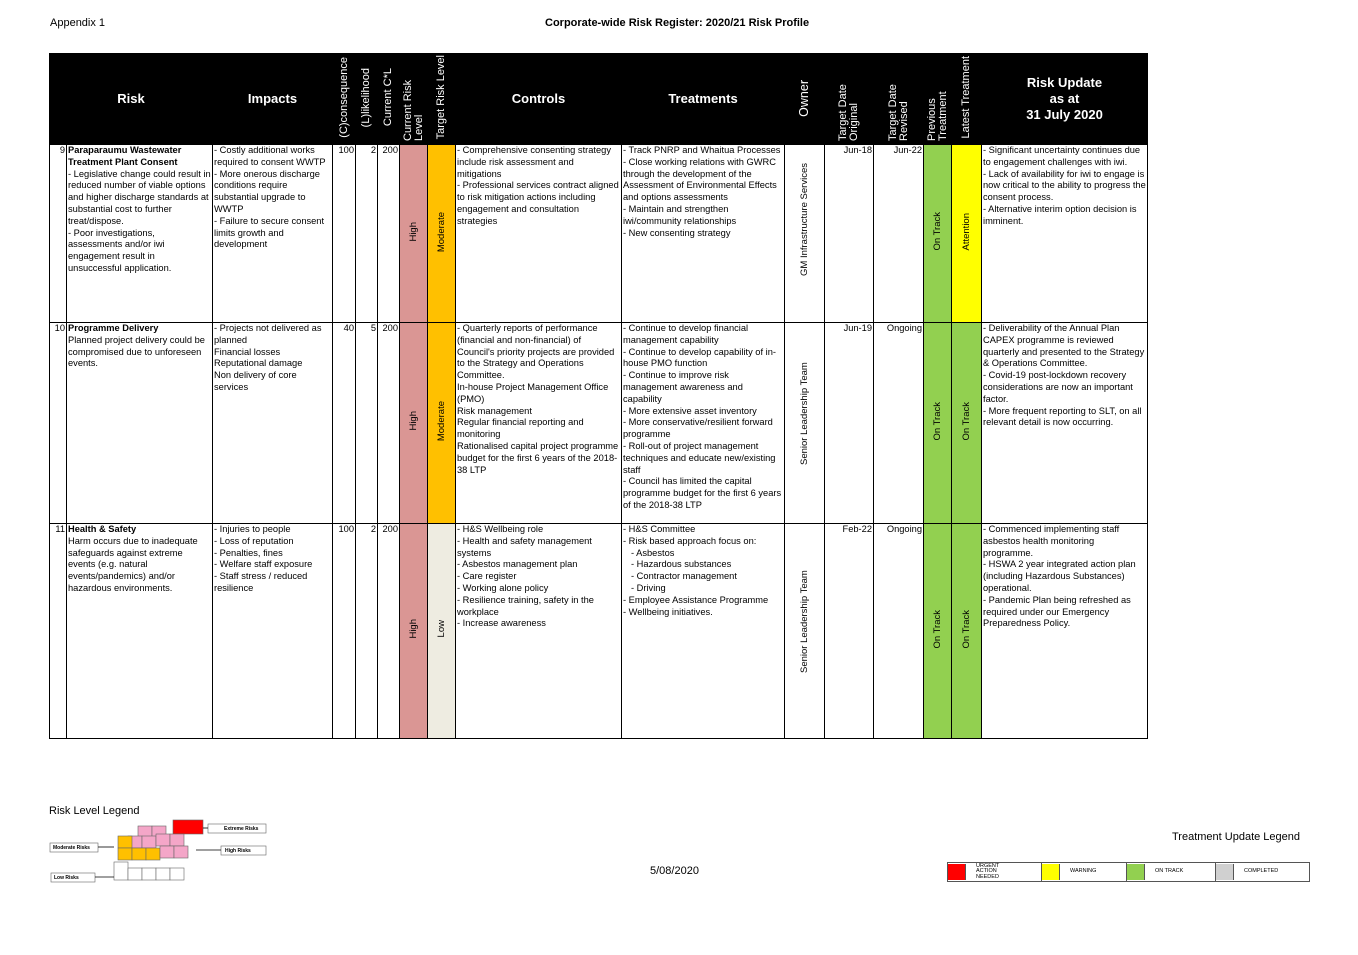 Image resolution: width=1358 pixels, height=955 pixels. I want to click on legend-item: ON TRACK, so click(1172, 872).